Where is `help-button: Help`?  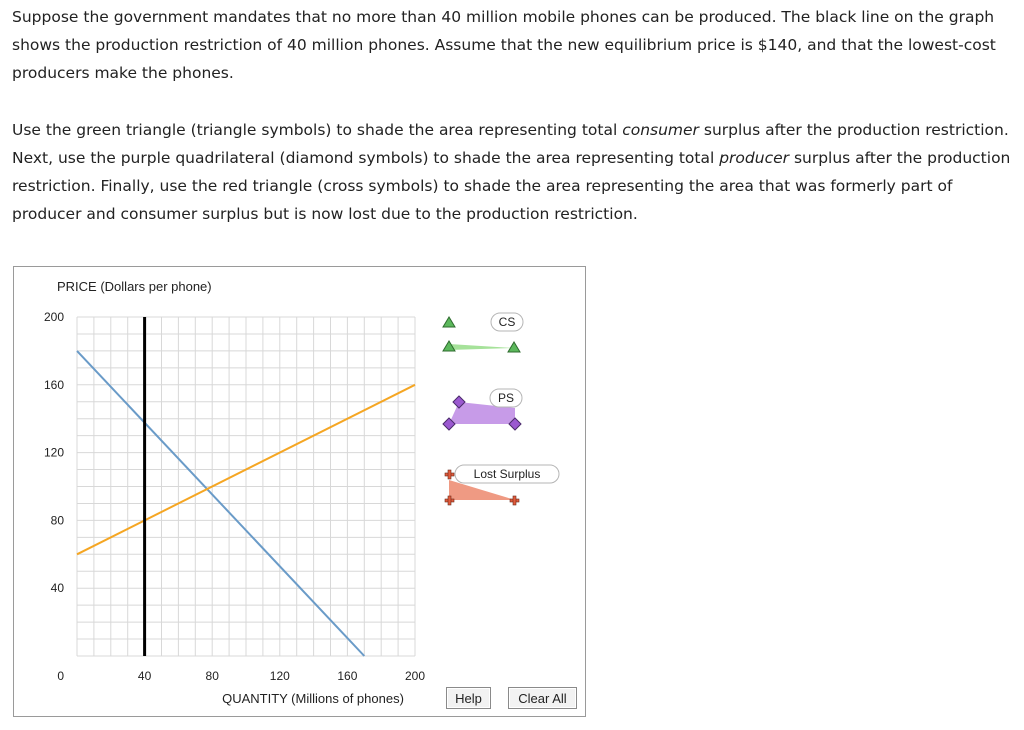 help-button: Help is located at coordinates (468, 698).